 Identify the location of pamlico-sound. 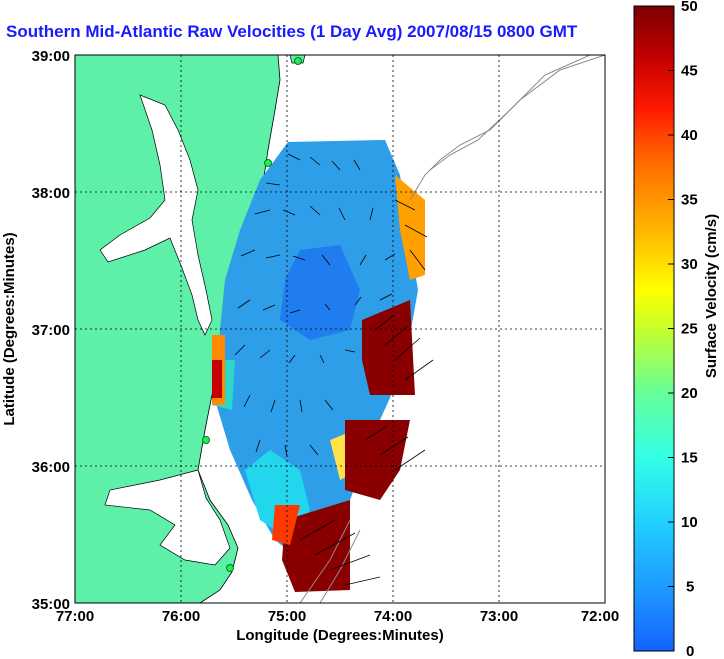
(167, 517).